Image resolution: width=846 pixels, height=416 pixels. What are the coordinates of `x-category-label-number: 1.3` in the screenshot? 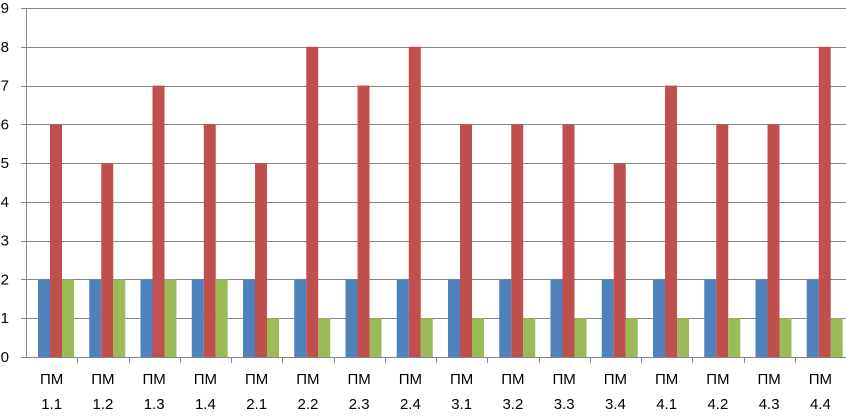 It's located at (154, 404).